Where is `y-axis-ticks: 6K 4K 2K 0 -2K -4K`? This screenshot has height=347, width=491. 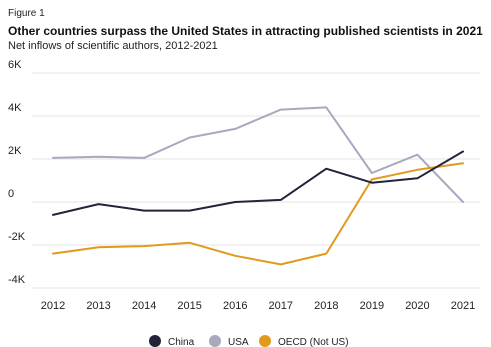 y-axis-ticks: 6K 4K 2K 0 -2K -4K is located at coordinates (17, 172).